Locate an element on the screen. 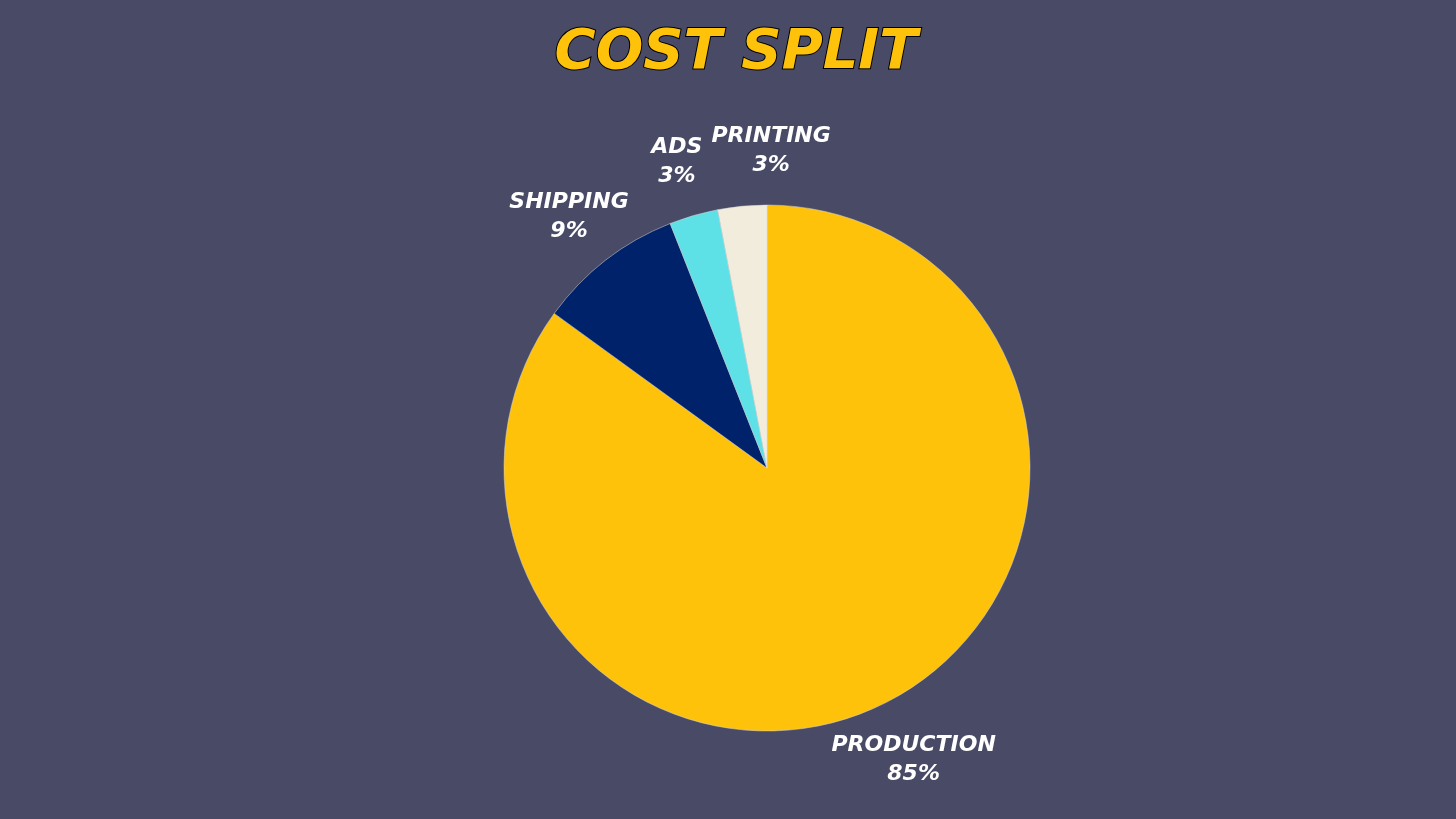 The width and height of the screenshot is (1456, 819). data-label: 9% is located at coordinates (569, 229).